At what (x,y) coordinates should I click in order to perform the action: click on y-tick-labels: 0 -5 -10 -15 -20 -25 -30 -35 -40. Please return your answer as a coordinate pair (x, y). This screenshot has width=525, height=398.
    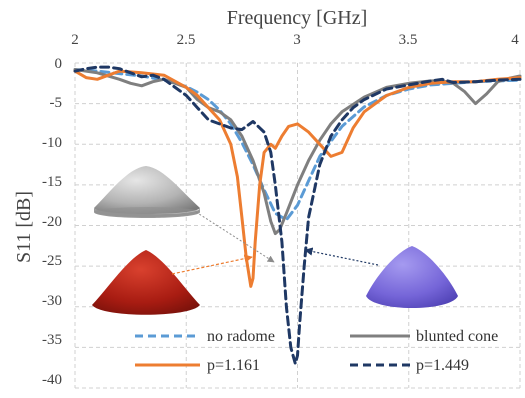
    Looking at the image, I should click on (52, 222).